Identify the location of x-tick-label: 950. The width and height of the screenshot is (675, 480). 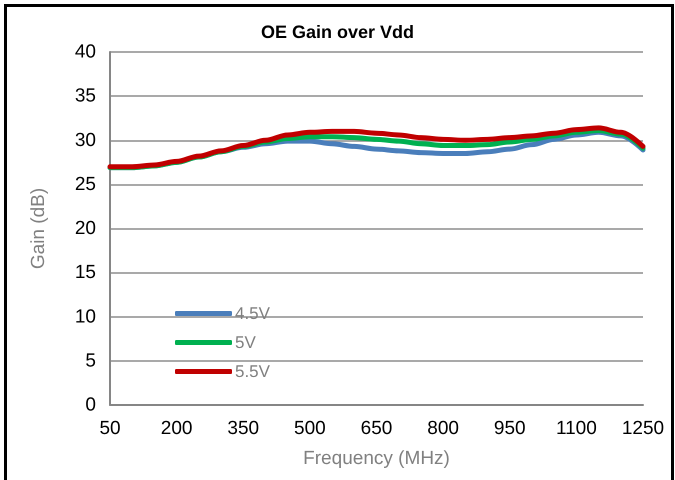
(510, 428).